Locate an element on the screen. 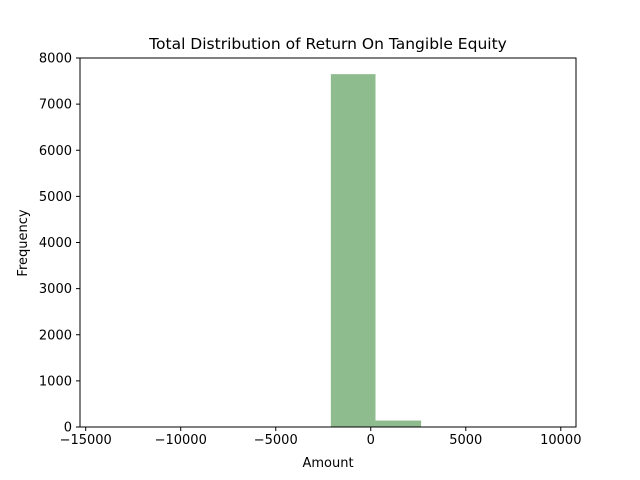 This screenshot has width=640, height=480. y-ticks: 0 1000 2000 3000 4000 5000 6000 7000 8000 is located at coordinates (59, 244).